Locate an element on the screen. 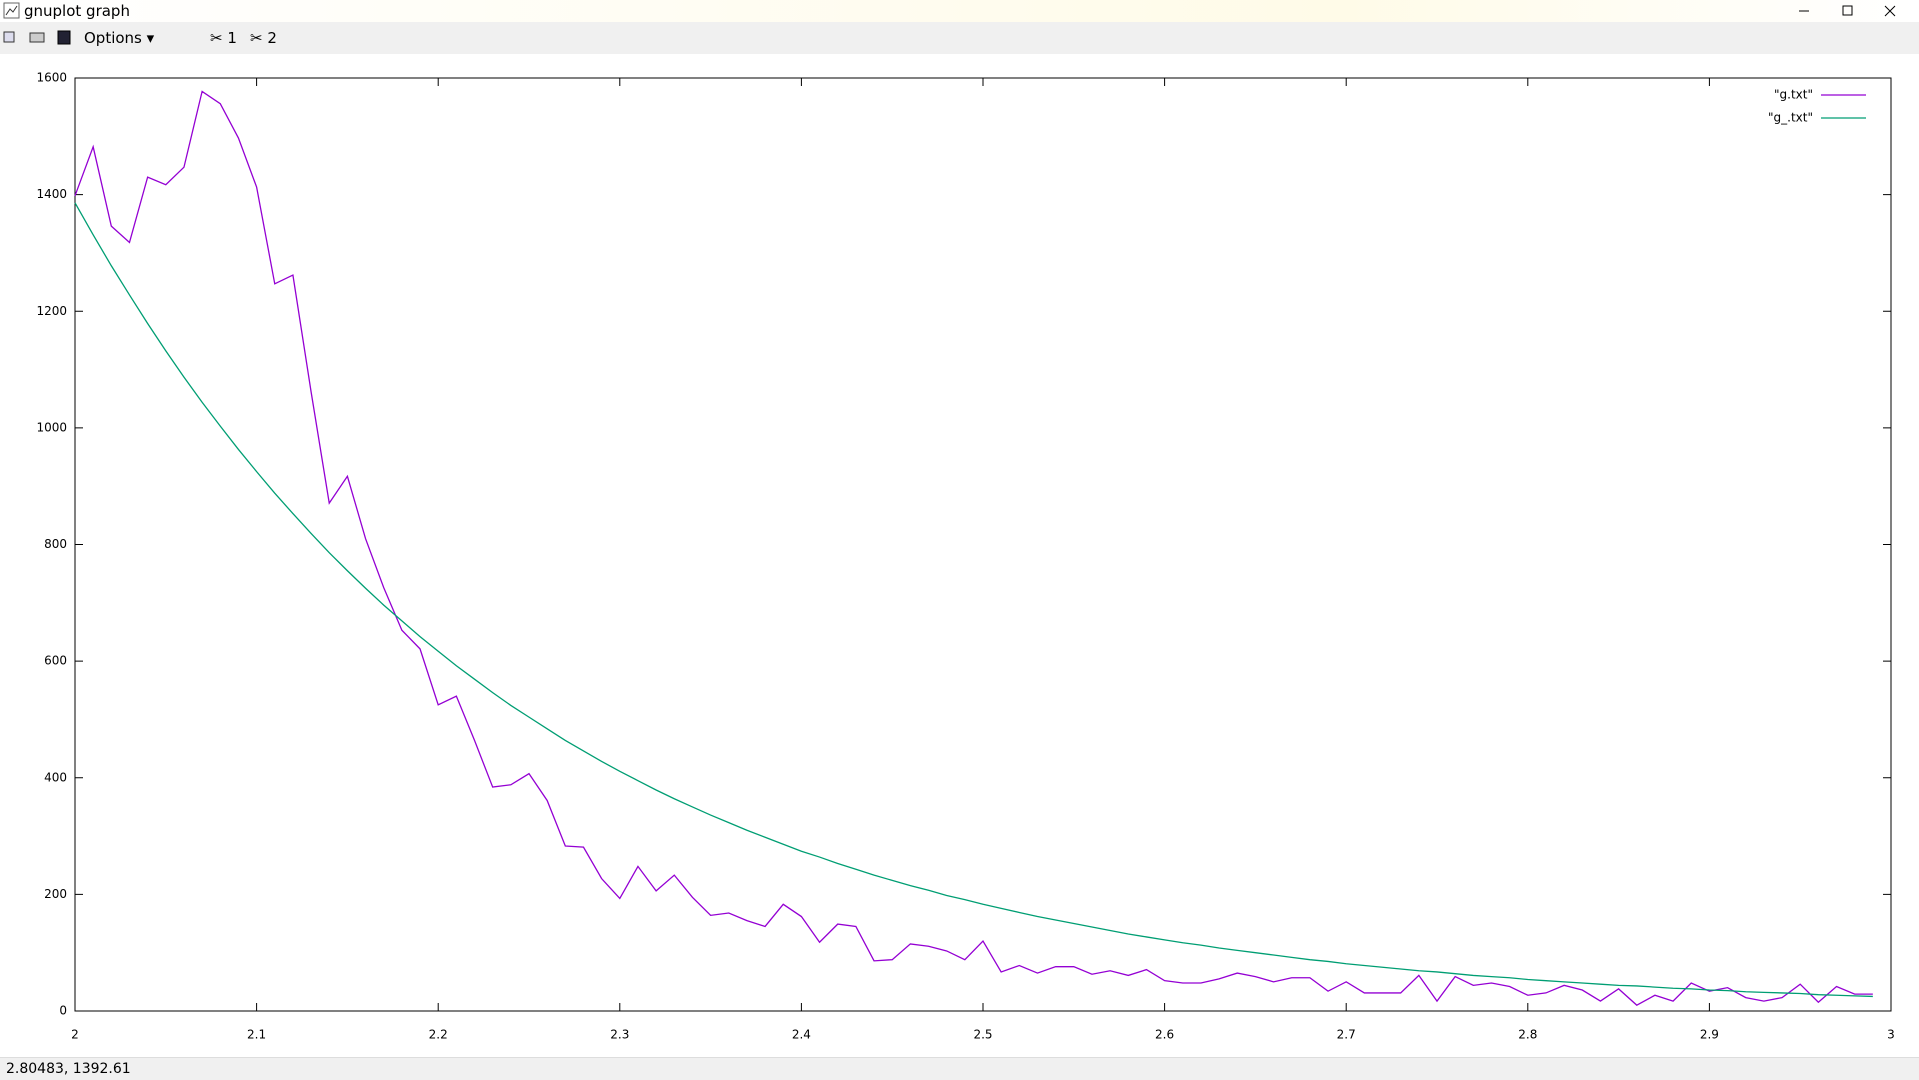  window-controls is located at coordinates (1849, 11).